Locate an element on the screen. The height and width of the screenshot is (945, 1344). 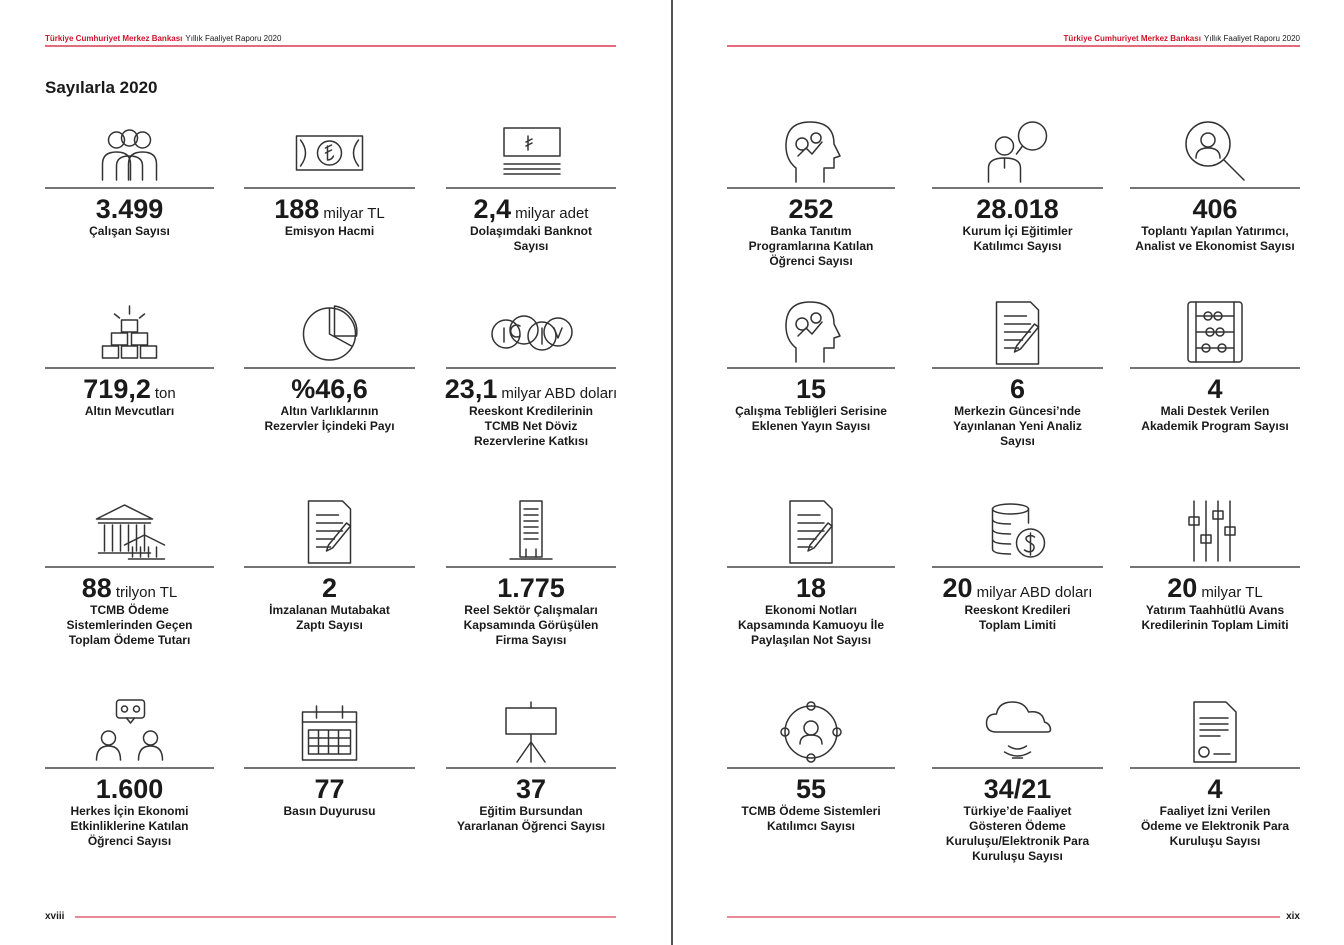
stat: 18 is located at coordinates (811, 588).